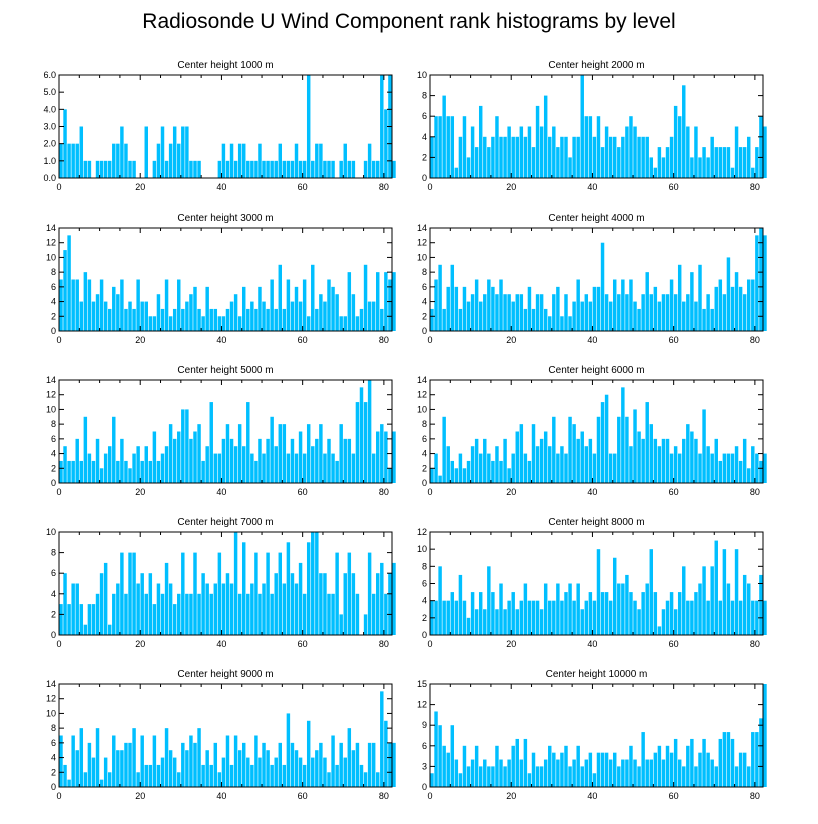 The height and width of the screenshot is (824, 818). I want to click on plot-frame, so click(225, 583).